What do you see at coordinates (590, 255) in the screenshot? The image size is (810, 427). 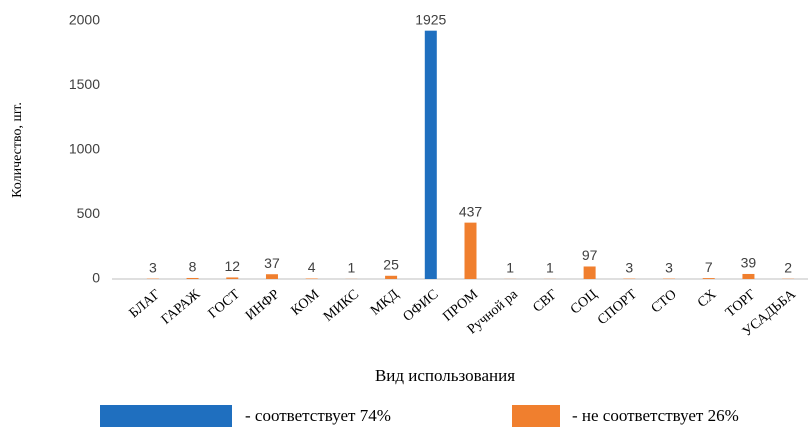 I see `data-label: 97` at bounding box center [590, 255].